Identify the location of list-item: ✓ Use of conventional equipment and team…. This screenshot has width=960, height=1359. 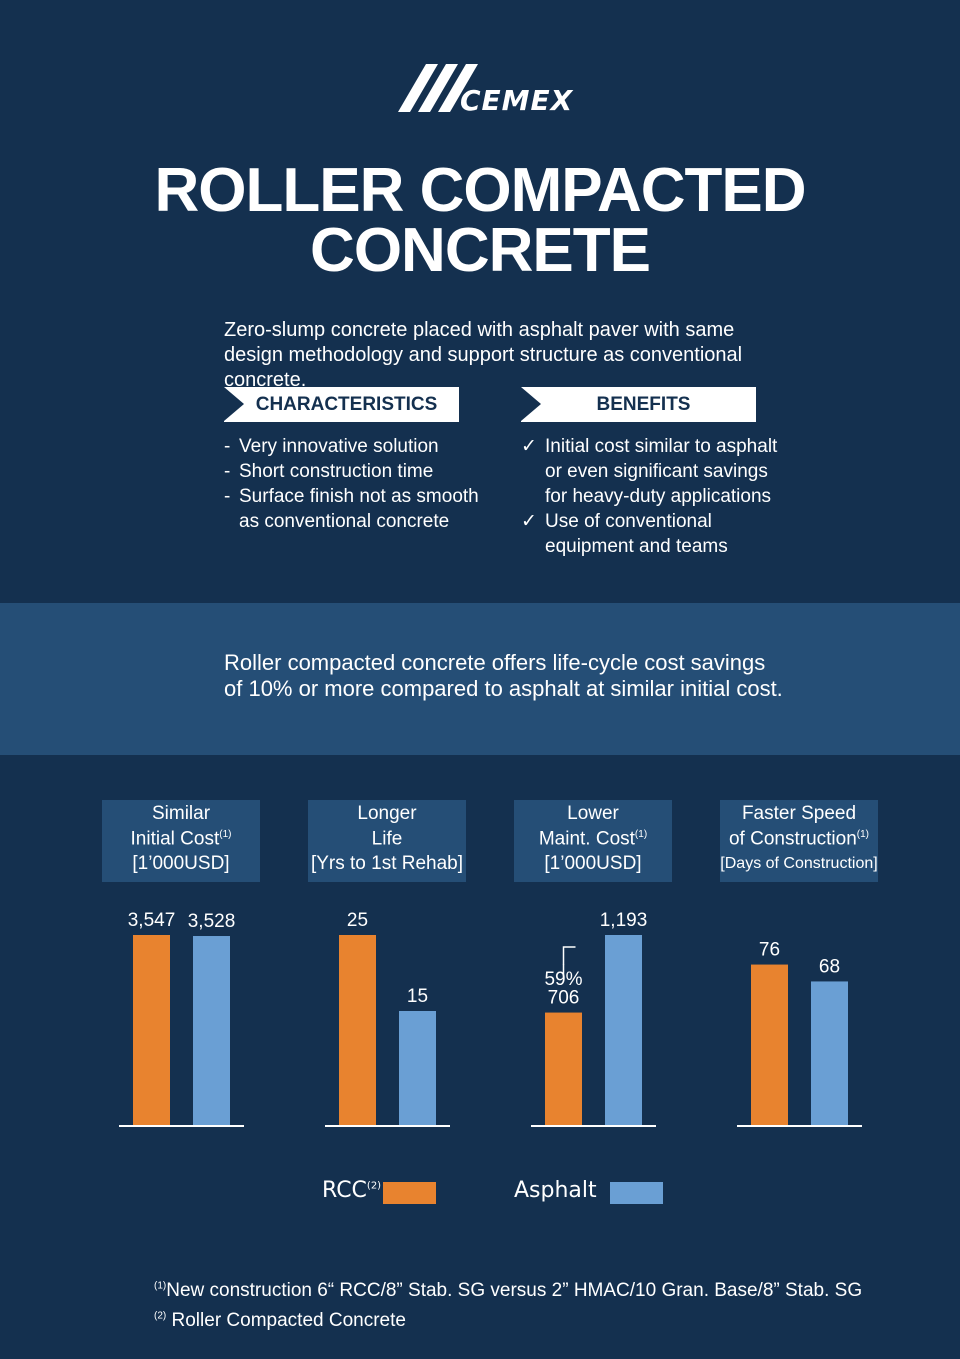
(624, 534).